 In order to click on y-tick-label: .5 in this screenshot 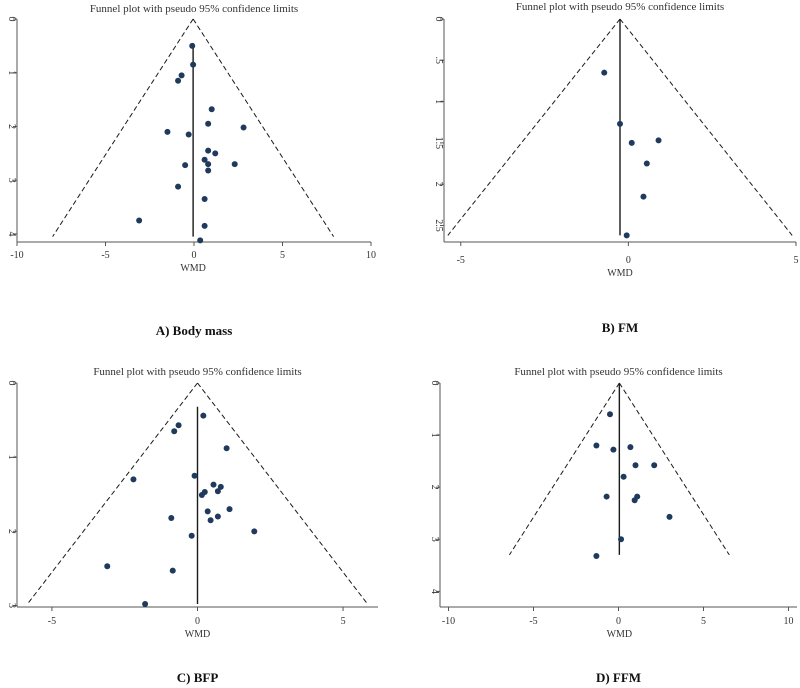, I will do `click(438, 61)`.